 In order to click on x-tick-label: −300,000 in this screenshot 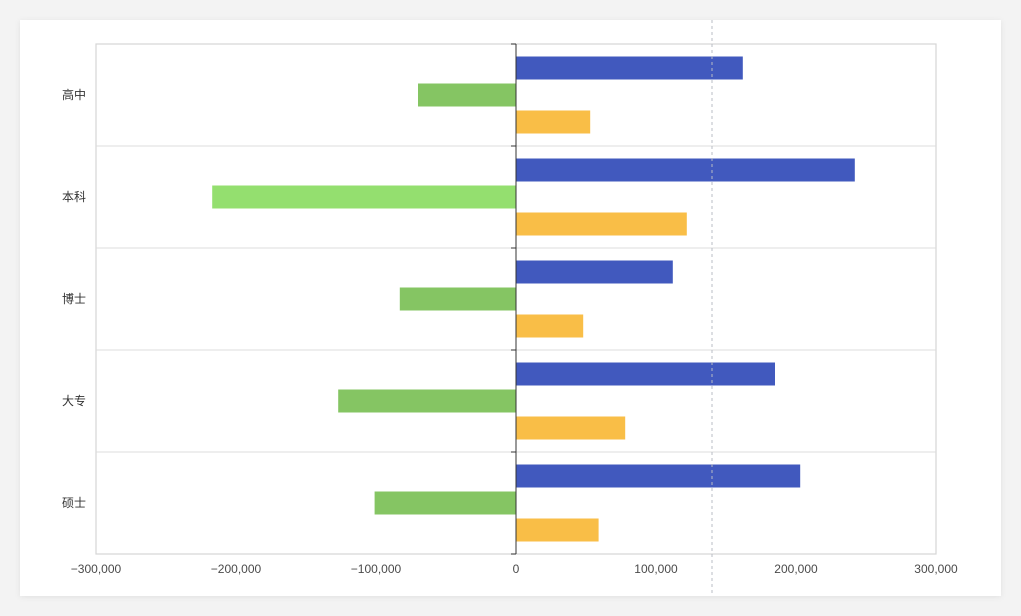, I will do `click(96, 569)`.